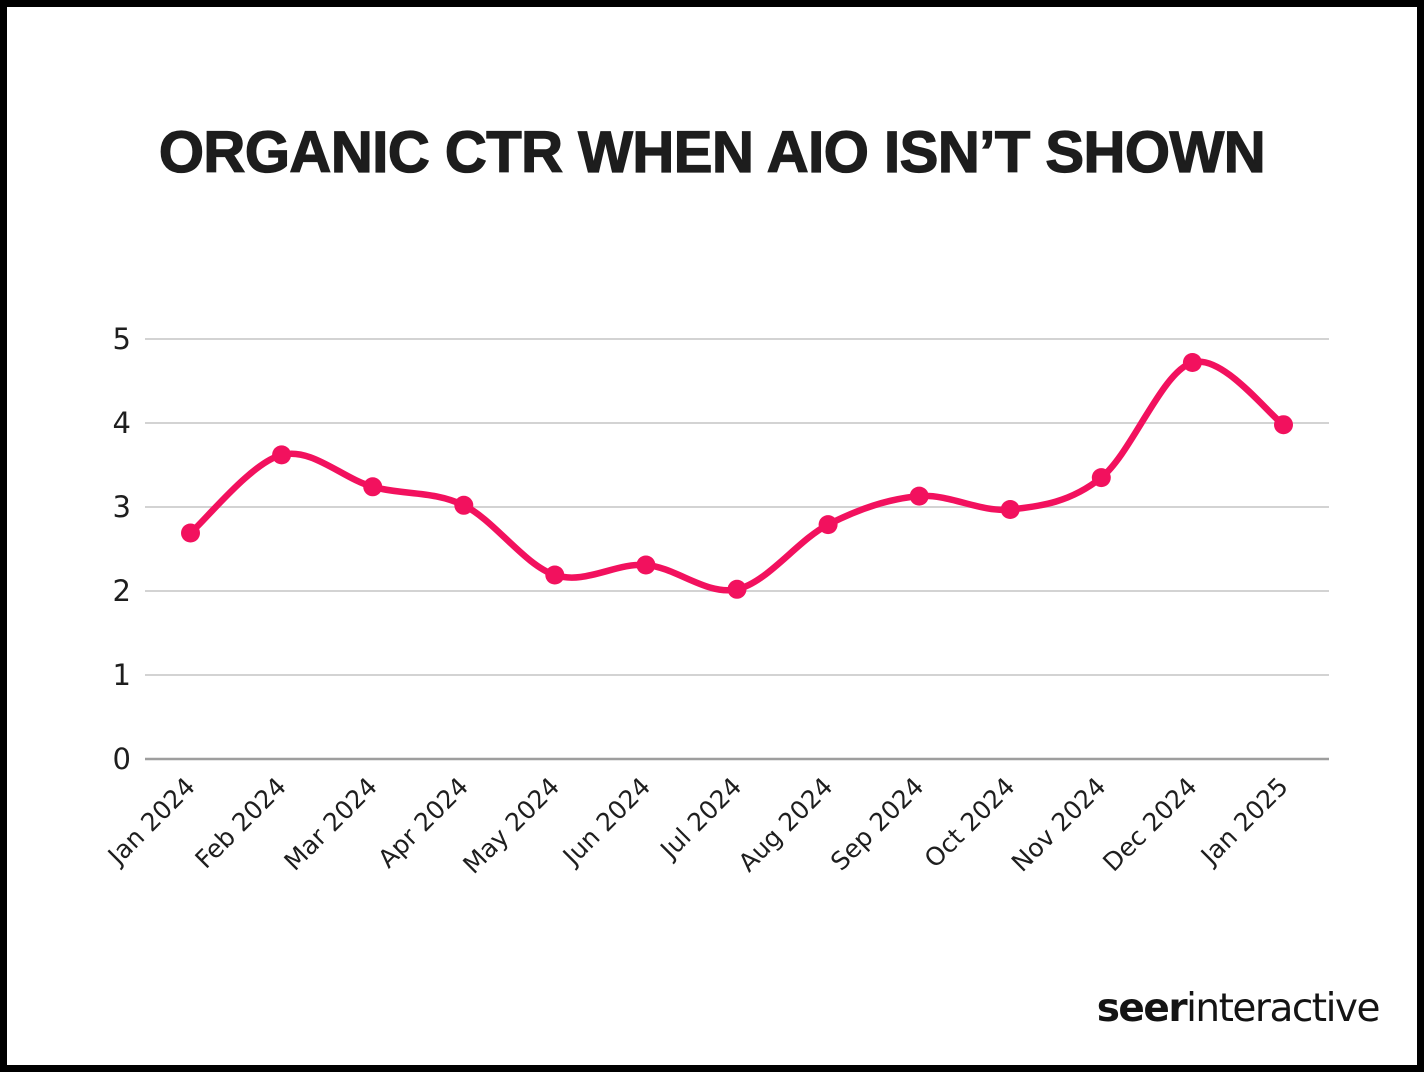  I want to click on y-tick-label-1: 1, so click(122, 675).